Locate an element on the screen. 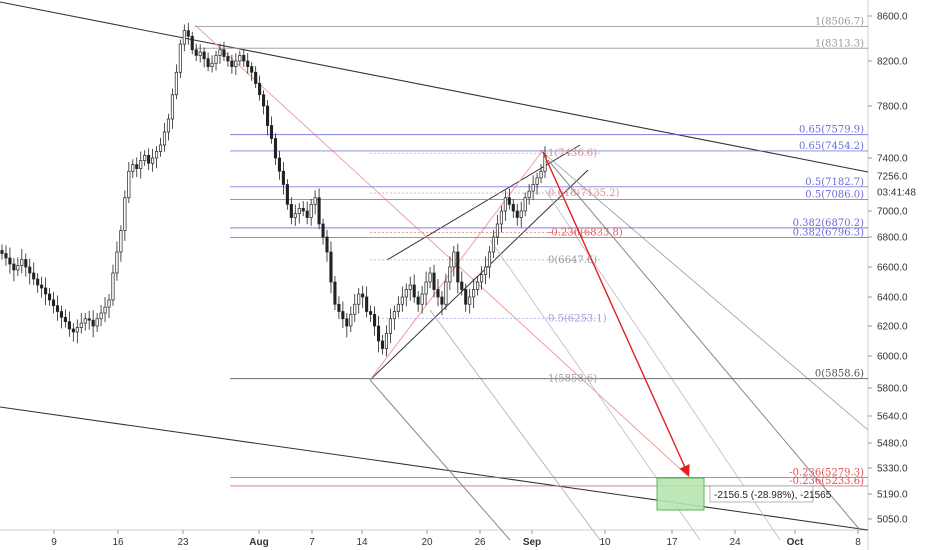 The width and height of the screenshot is (932, 550). wedge-lower-line is located at coordinates (479, 275).